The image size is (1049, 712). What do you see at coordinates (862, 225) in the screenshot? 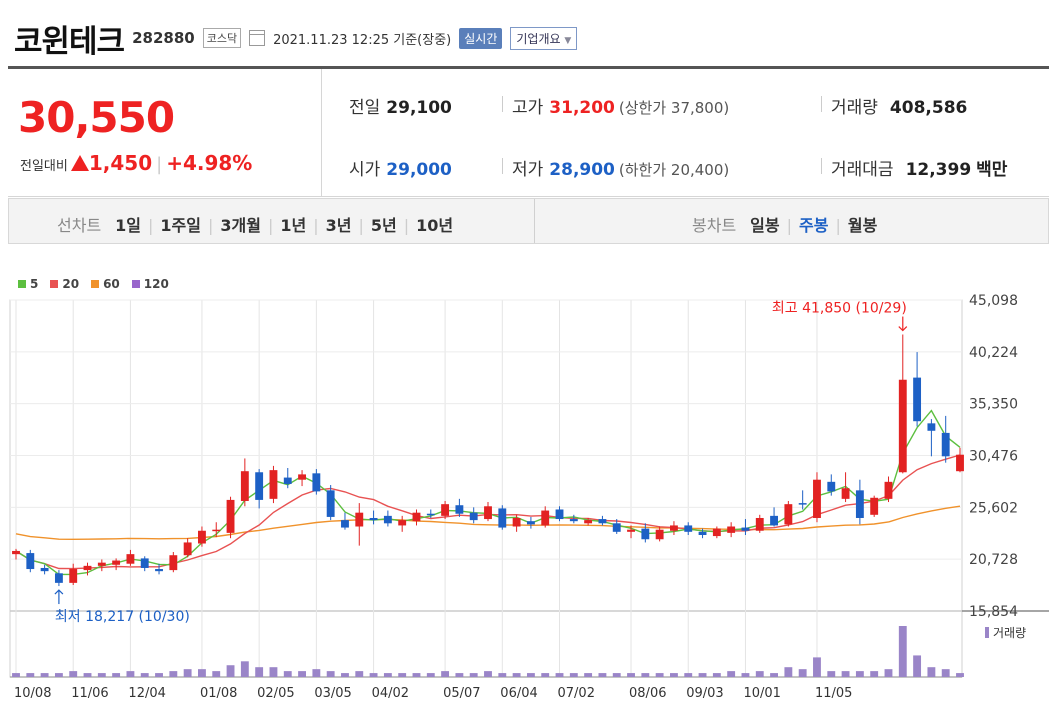
I see `candle-period-tab-2: 월봉` at bounding box center [862, 225].